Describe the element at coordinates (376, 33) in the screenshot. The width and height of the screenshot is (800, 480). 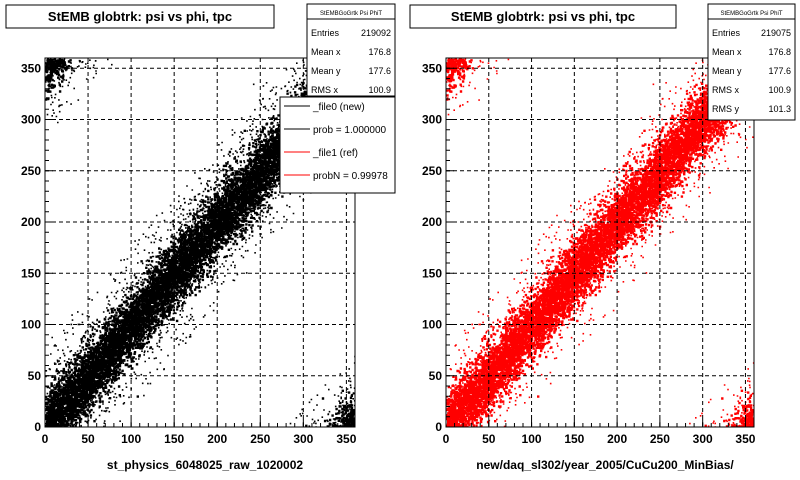
I see `stats-value: 219092` at that location.